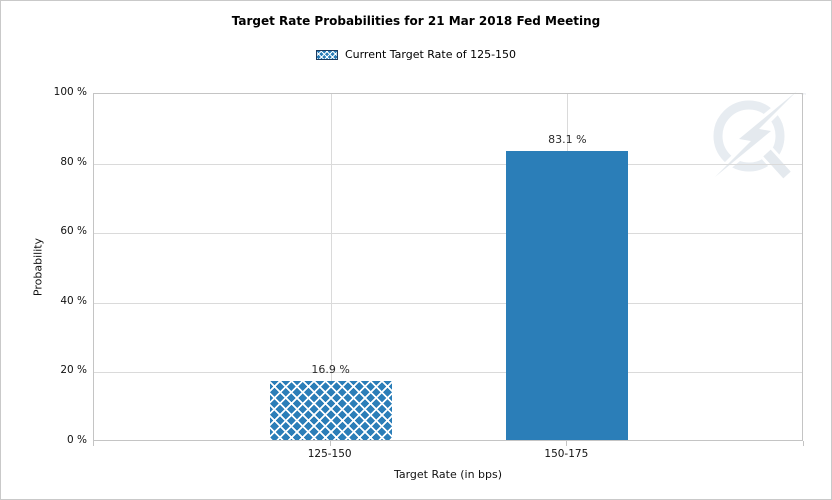  Describe the element at coordinates (566, 454) in the screenshot. I see `x-tick-label-150-175: 150-175` at that location.